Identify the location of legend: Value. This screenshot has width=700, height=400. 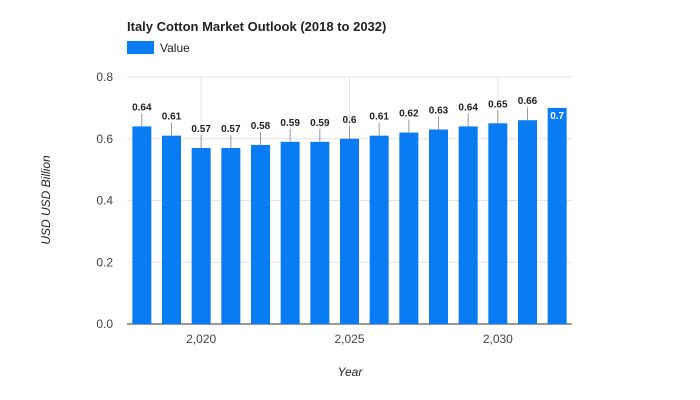
(158, 48).